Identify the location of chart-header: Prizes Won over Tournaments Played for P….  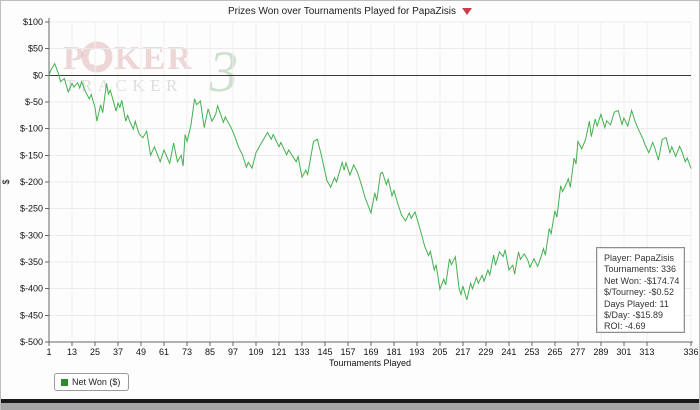
(350, 11).